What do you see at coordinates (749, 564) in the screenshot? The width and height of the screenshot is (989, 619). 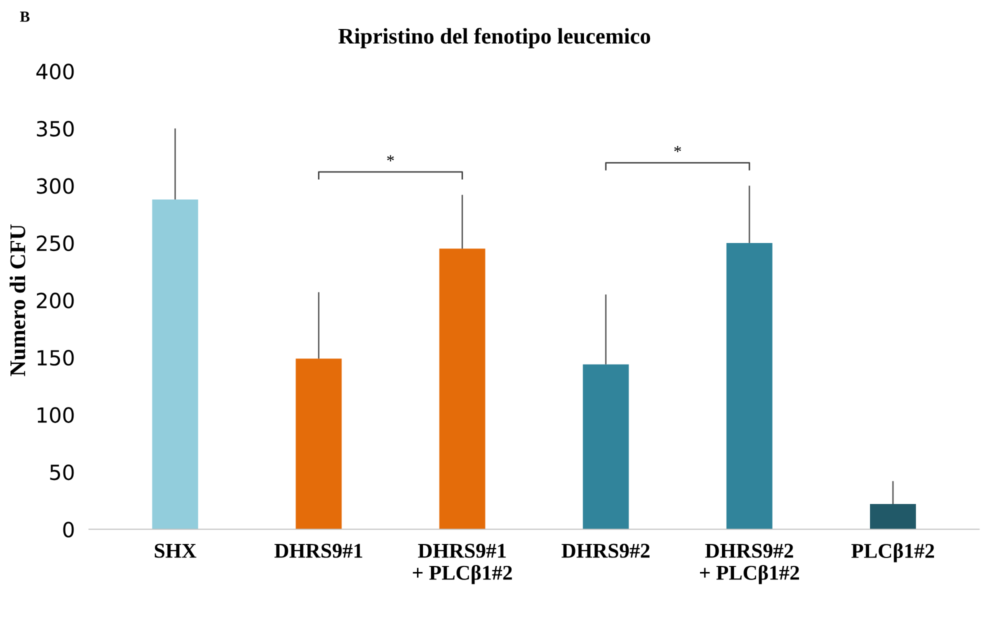 I see `x-tick-label: DHRS9#2 + PLCβ1#2` at bounding box center [749, 564].